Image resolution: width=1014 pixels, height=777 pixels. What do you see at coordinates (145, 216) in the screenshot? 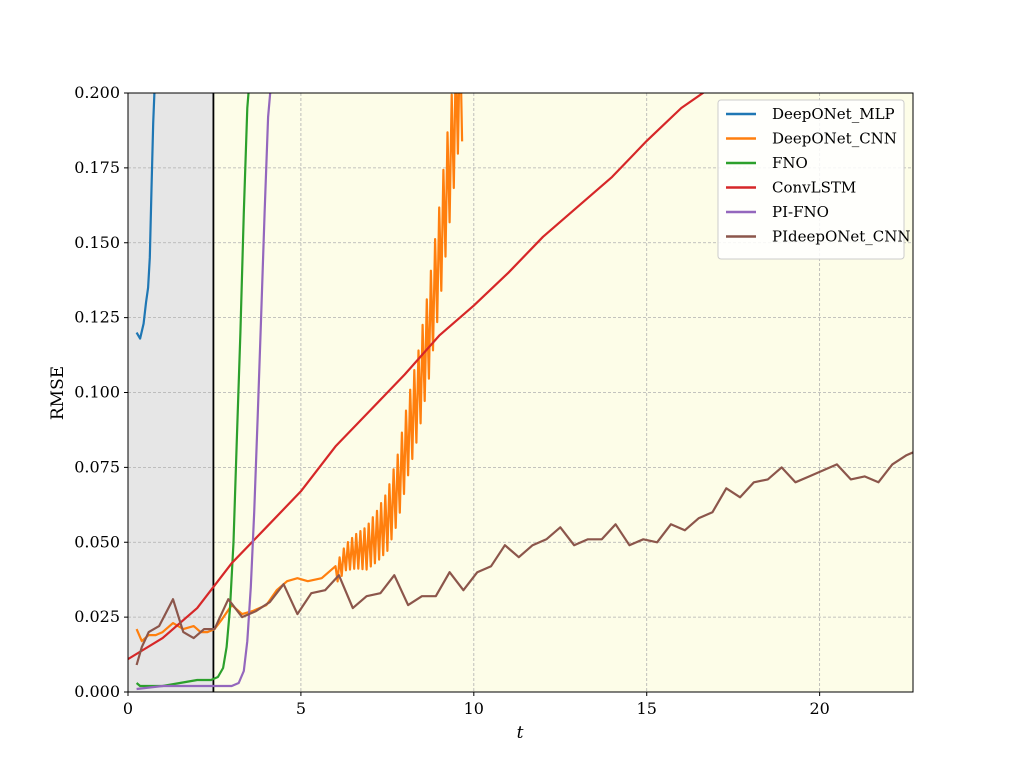
I see `series-line-deeponet-mlp` at bounding box center [145, 216].